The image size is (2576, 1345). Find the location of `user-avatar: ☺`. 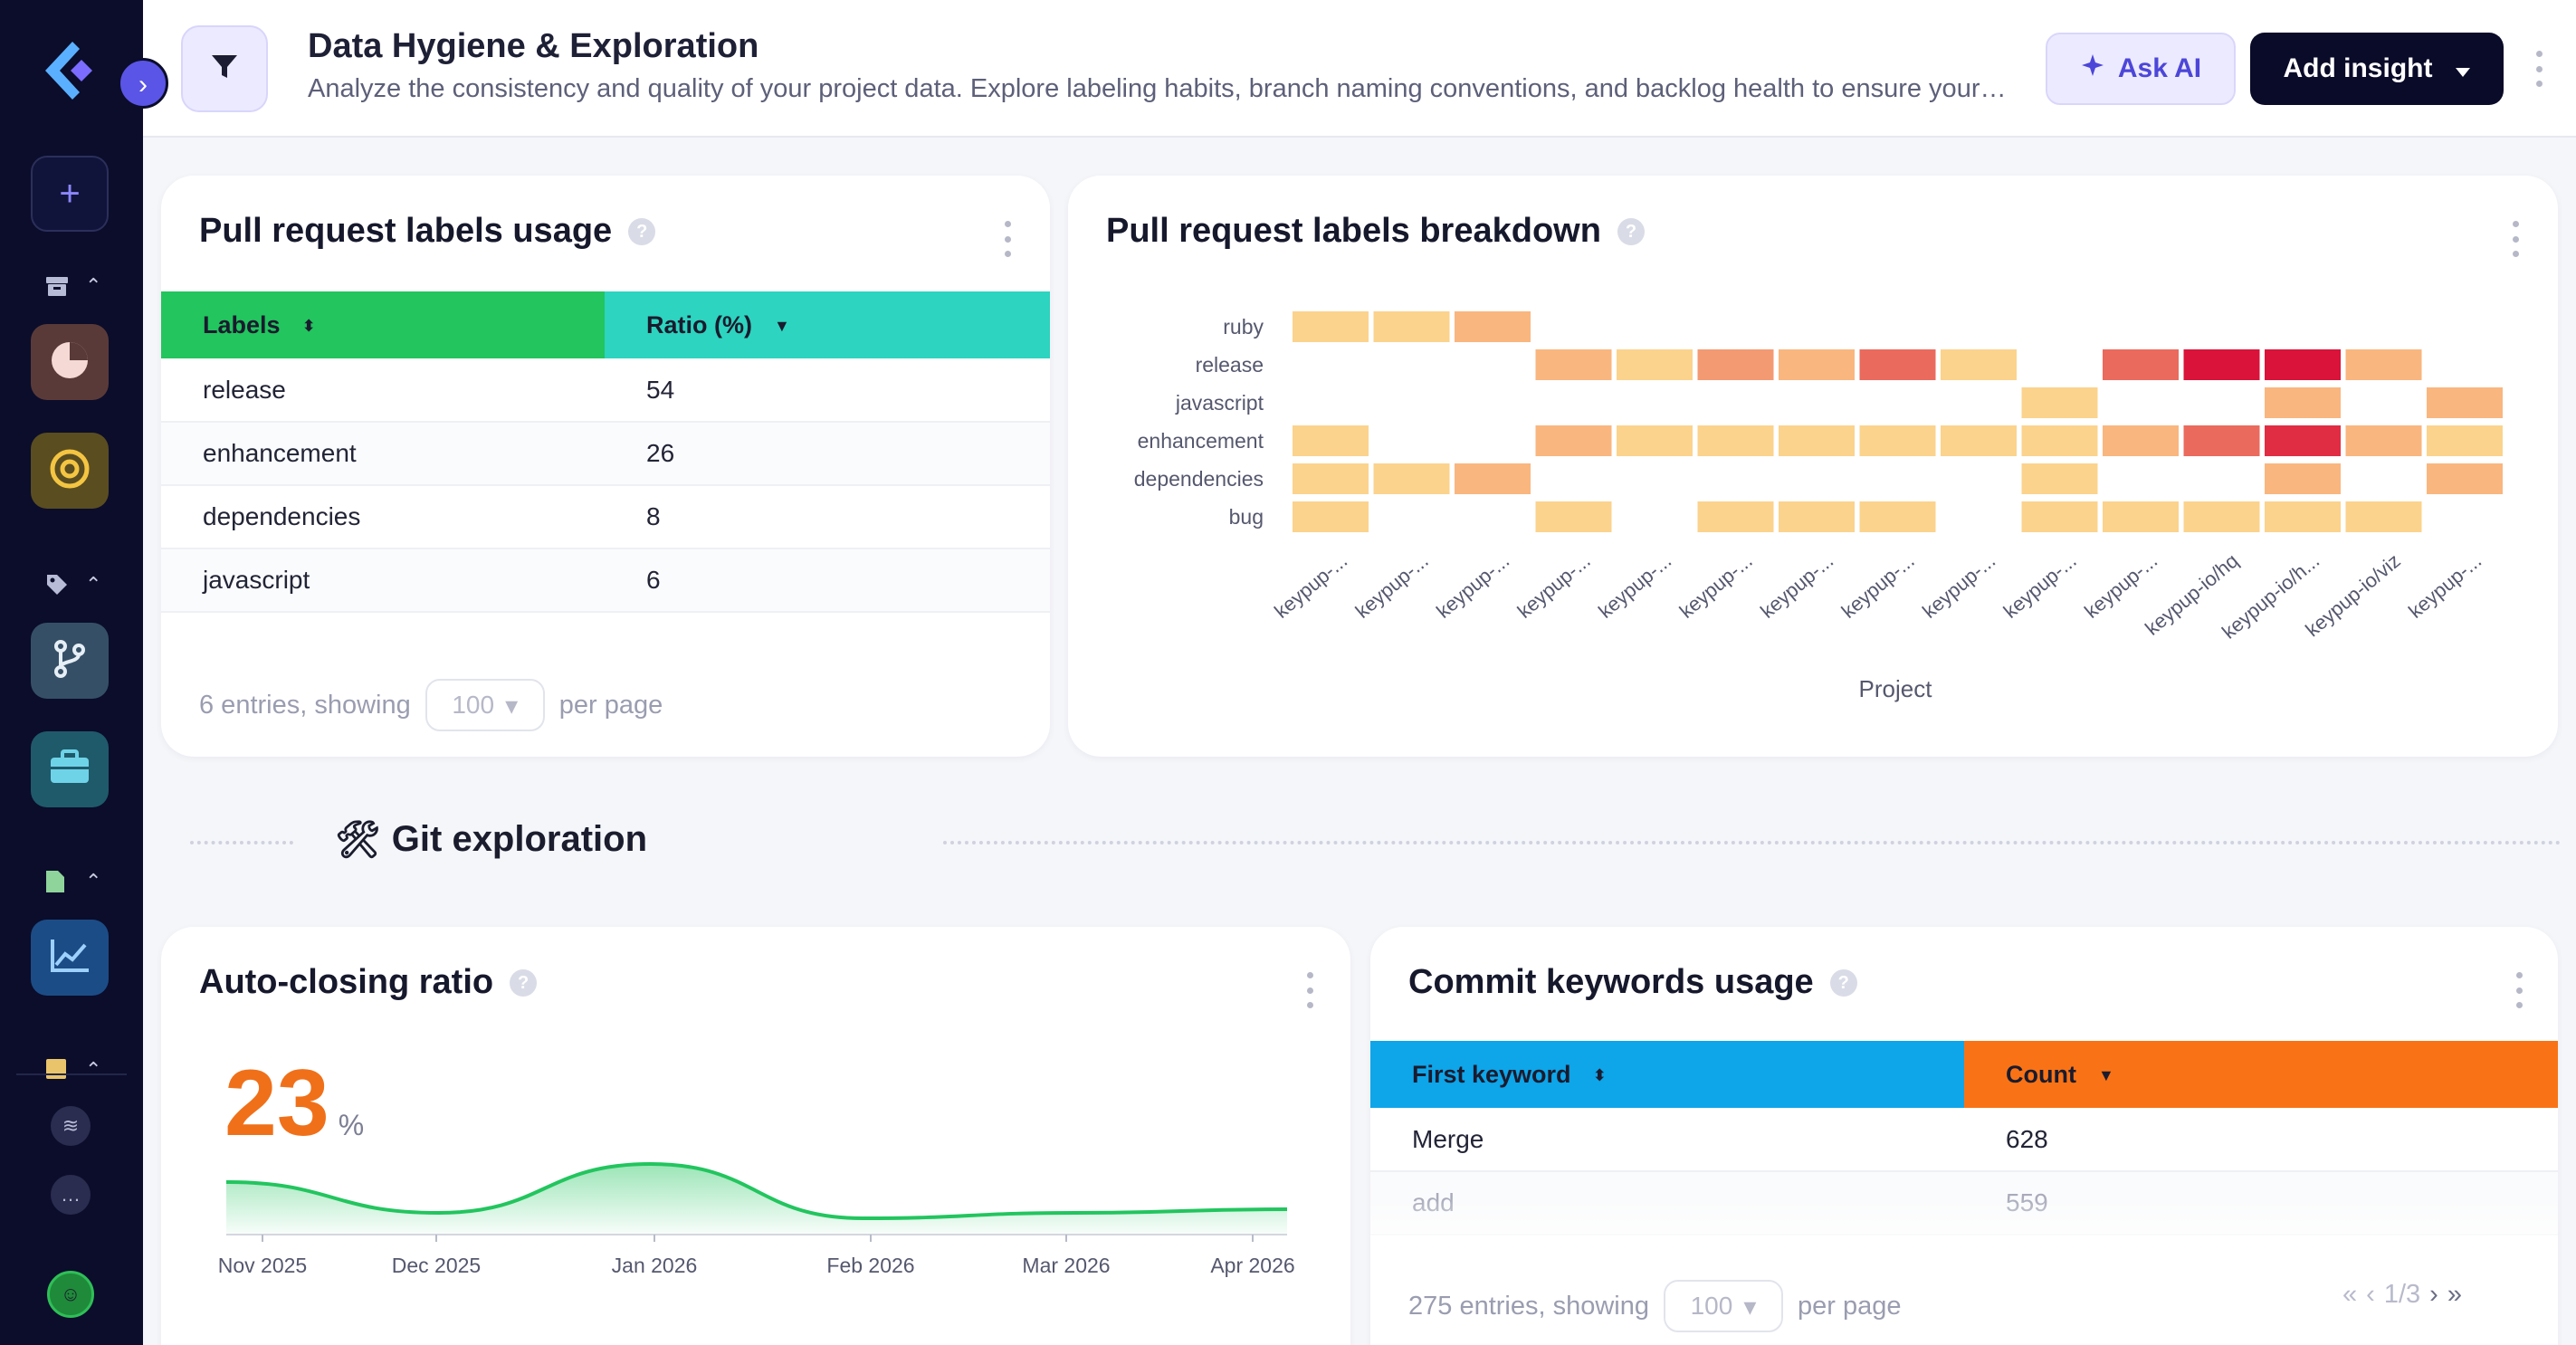

user-avatar: ☺ is located at coordinates (70, 1294).